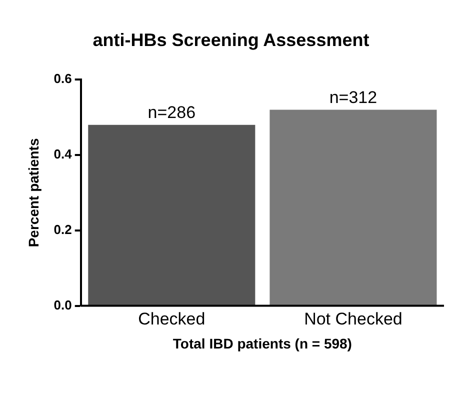 The height and width of the screenshot is (395, 474). What do you see at coordinates (63, 154) in the screenshot?
I see `y-tick-label: 0.4` at bounding box center [63, 154].